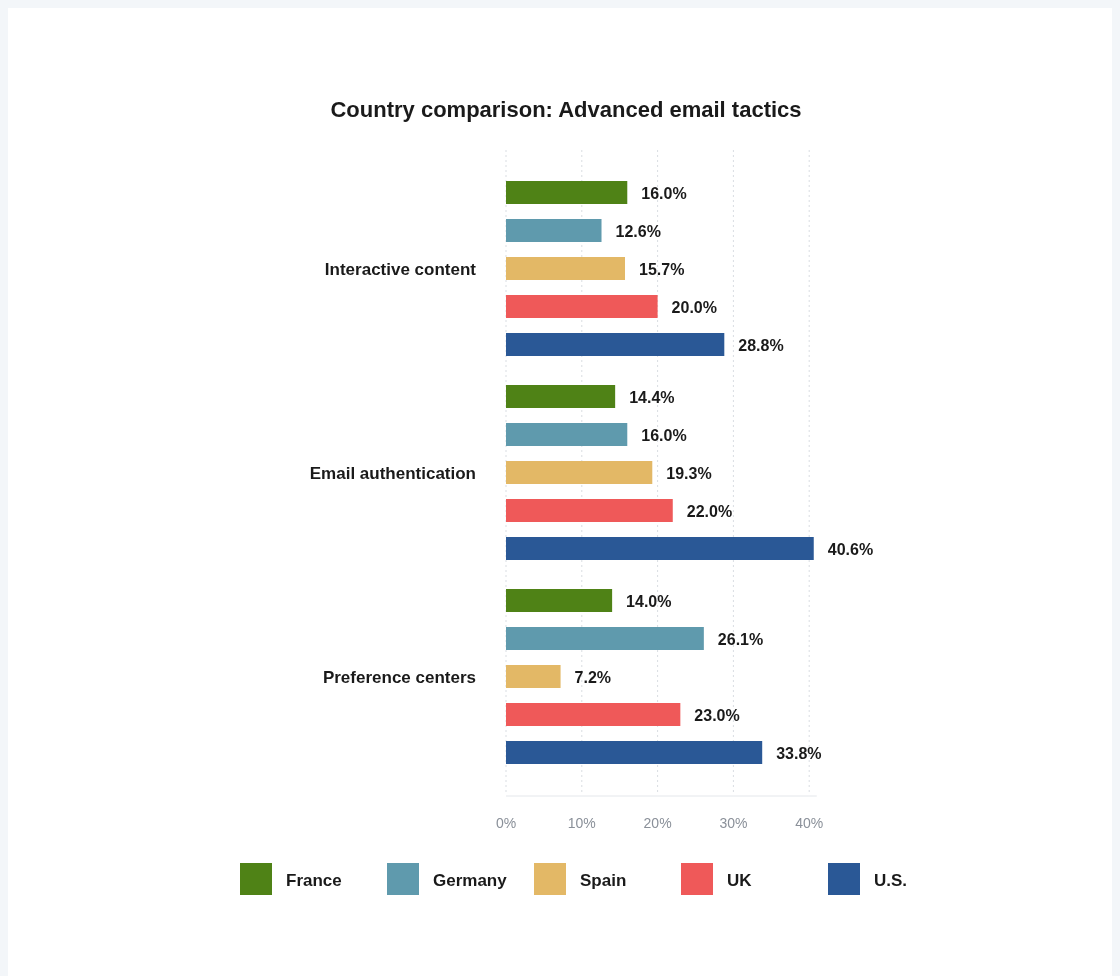 The image size is (1120, 976). What do you see at coordinates (649, 601) in the screenshot?
I see `data-label: 14.0%` at bounding box center [649, 601].